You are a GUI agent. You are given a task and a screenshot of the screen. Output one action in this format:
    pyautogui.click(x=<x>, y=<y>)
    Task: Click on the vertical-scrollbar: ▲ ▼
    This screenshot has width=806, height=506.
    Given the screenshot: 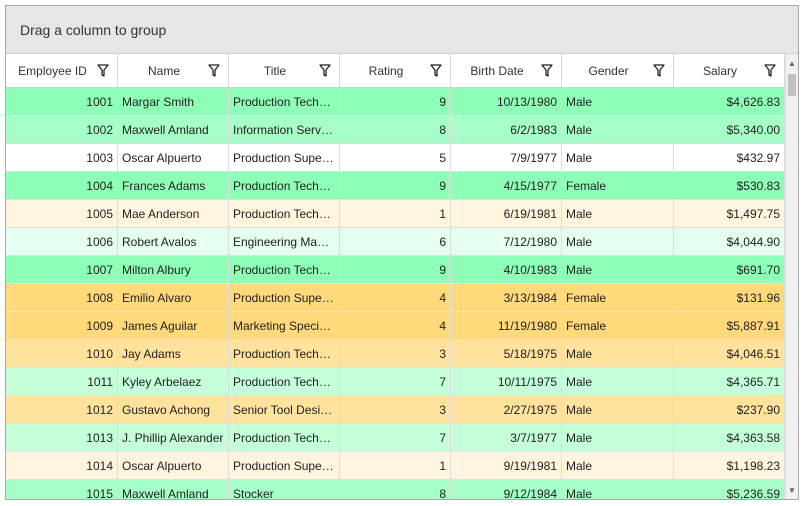 What is the action you would take?
    pyautogui.click(x=791, y=276)
    